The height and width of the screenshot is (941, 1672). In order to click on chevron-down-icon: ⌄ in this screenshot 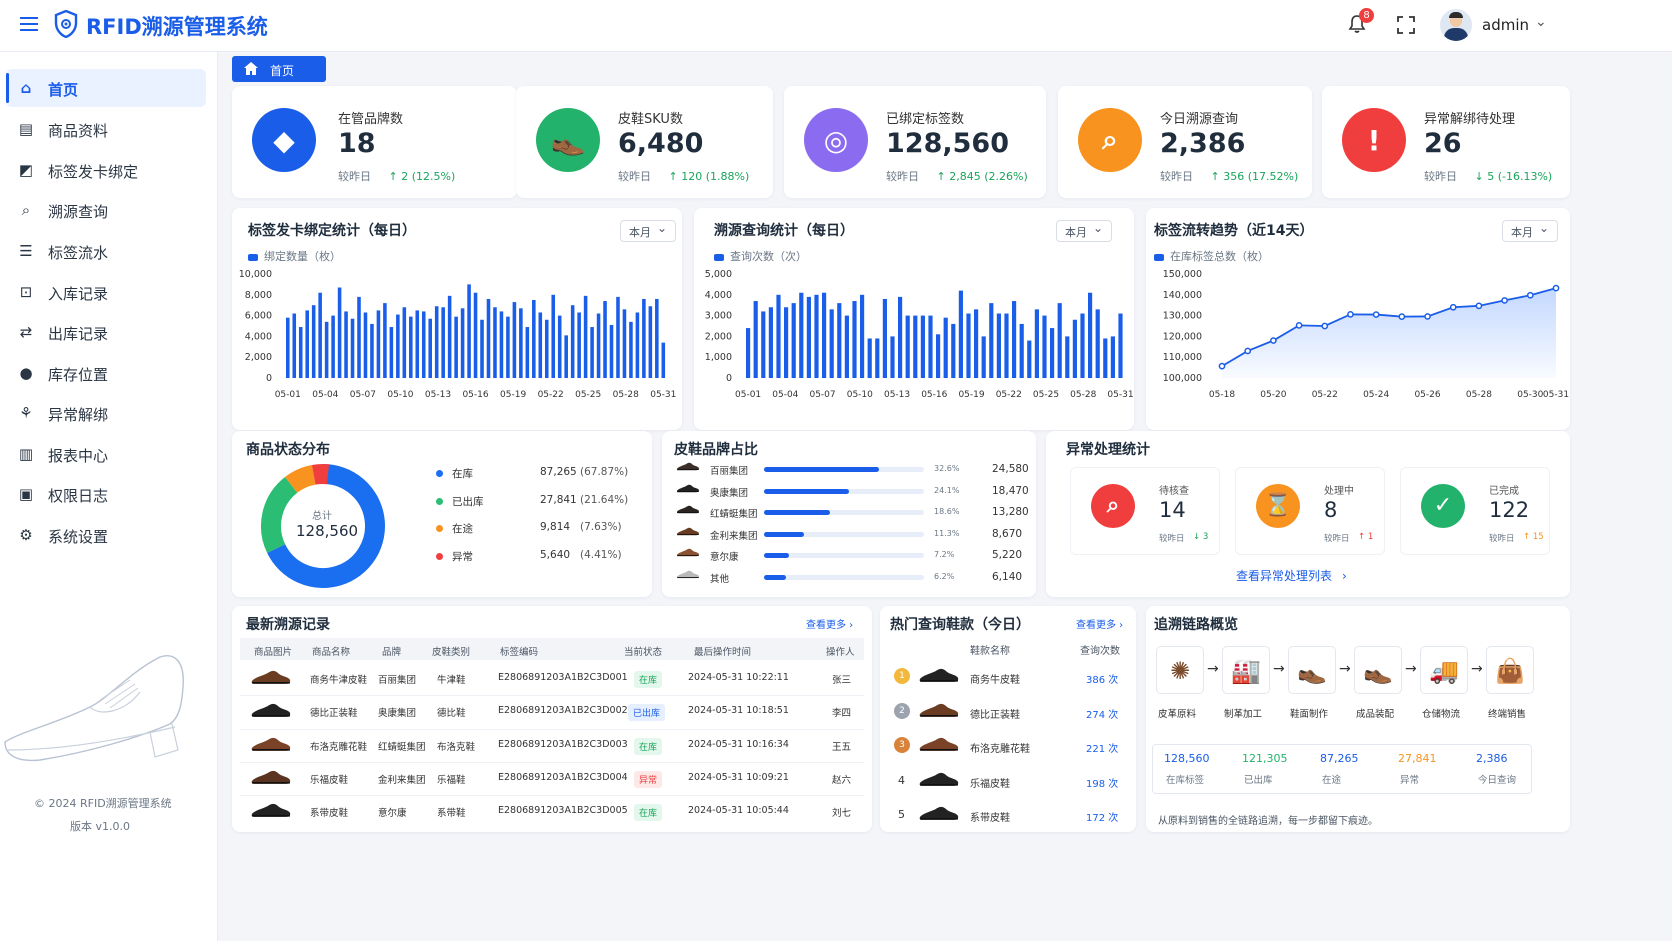, I will do `click(1541, 22)`.